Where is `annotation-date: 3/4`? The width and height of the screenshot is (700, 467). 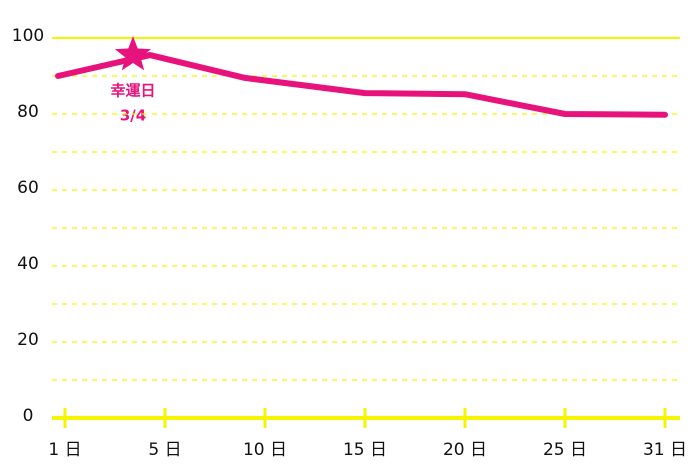
annotation-date: 3/4 is located at coordinates (133, 116).